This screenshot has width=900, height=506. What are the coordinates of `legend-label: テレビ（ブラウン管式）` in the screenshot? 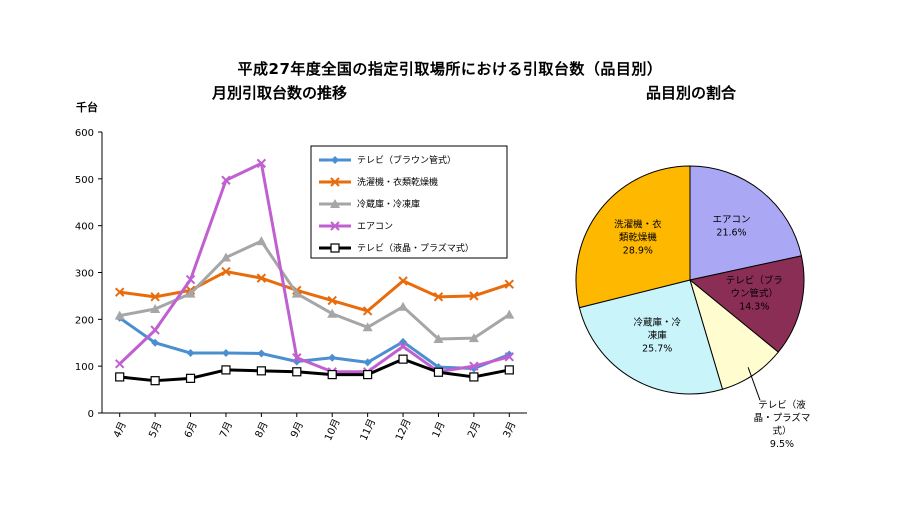 It's located at (406, 160).